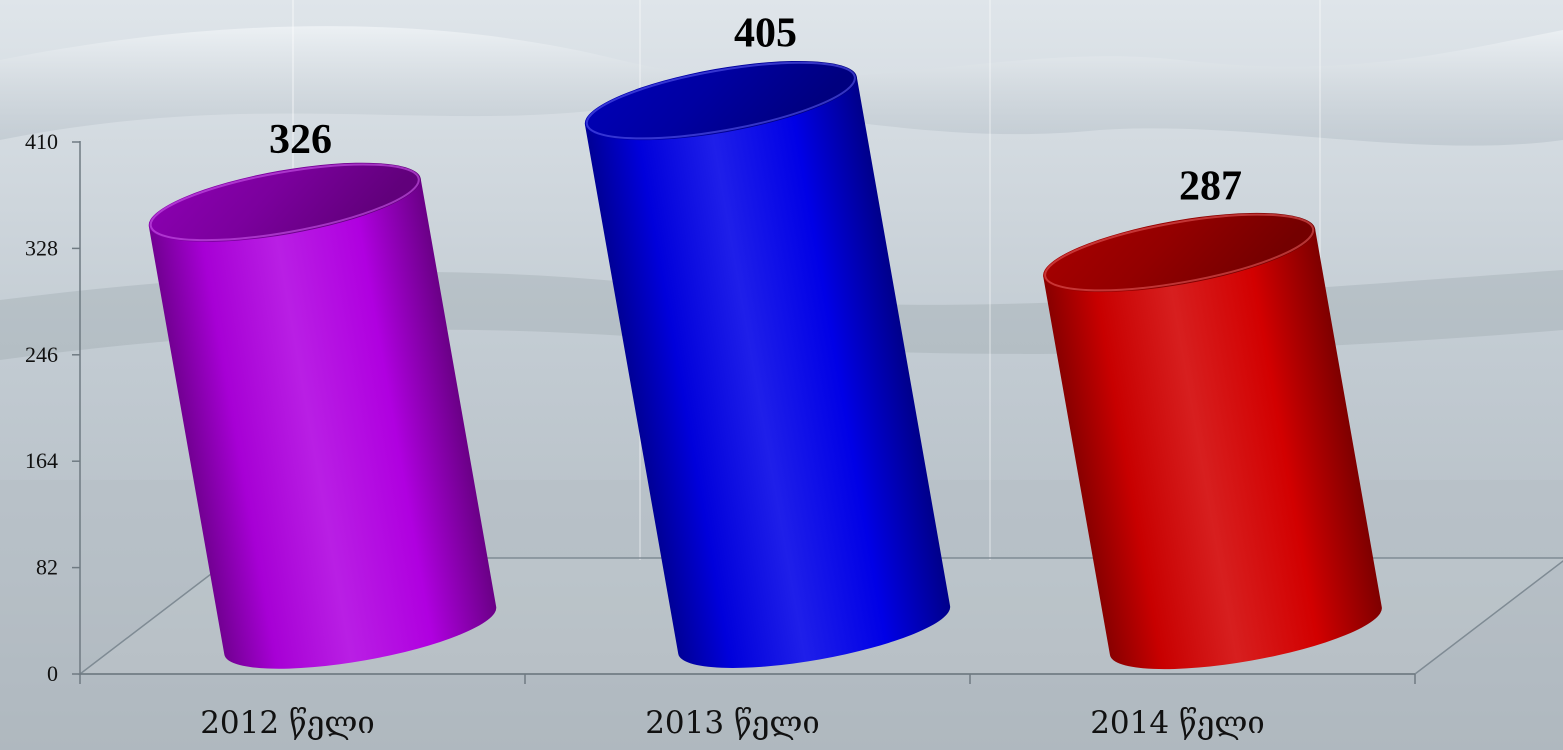 This screenshot has width=1563, height=750. What do you see at coordinates (41, 247) in the screenshot?
I see `y-tick-label: 328` at bounding box center [41, 247].